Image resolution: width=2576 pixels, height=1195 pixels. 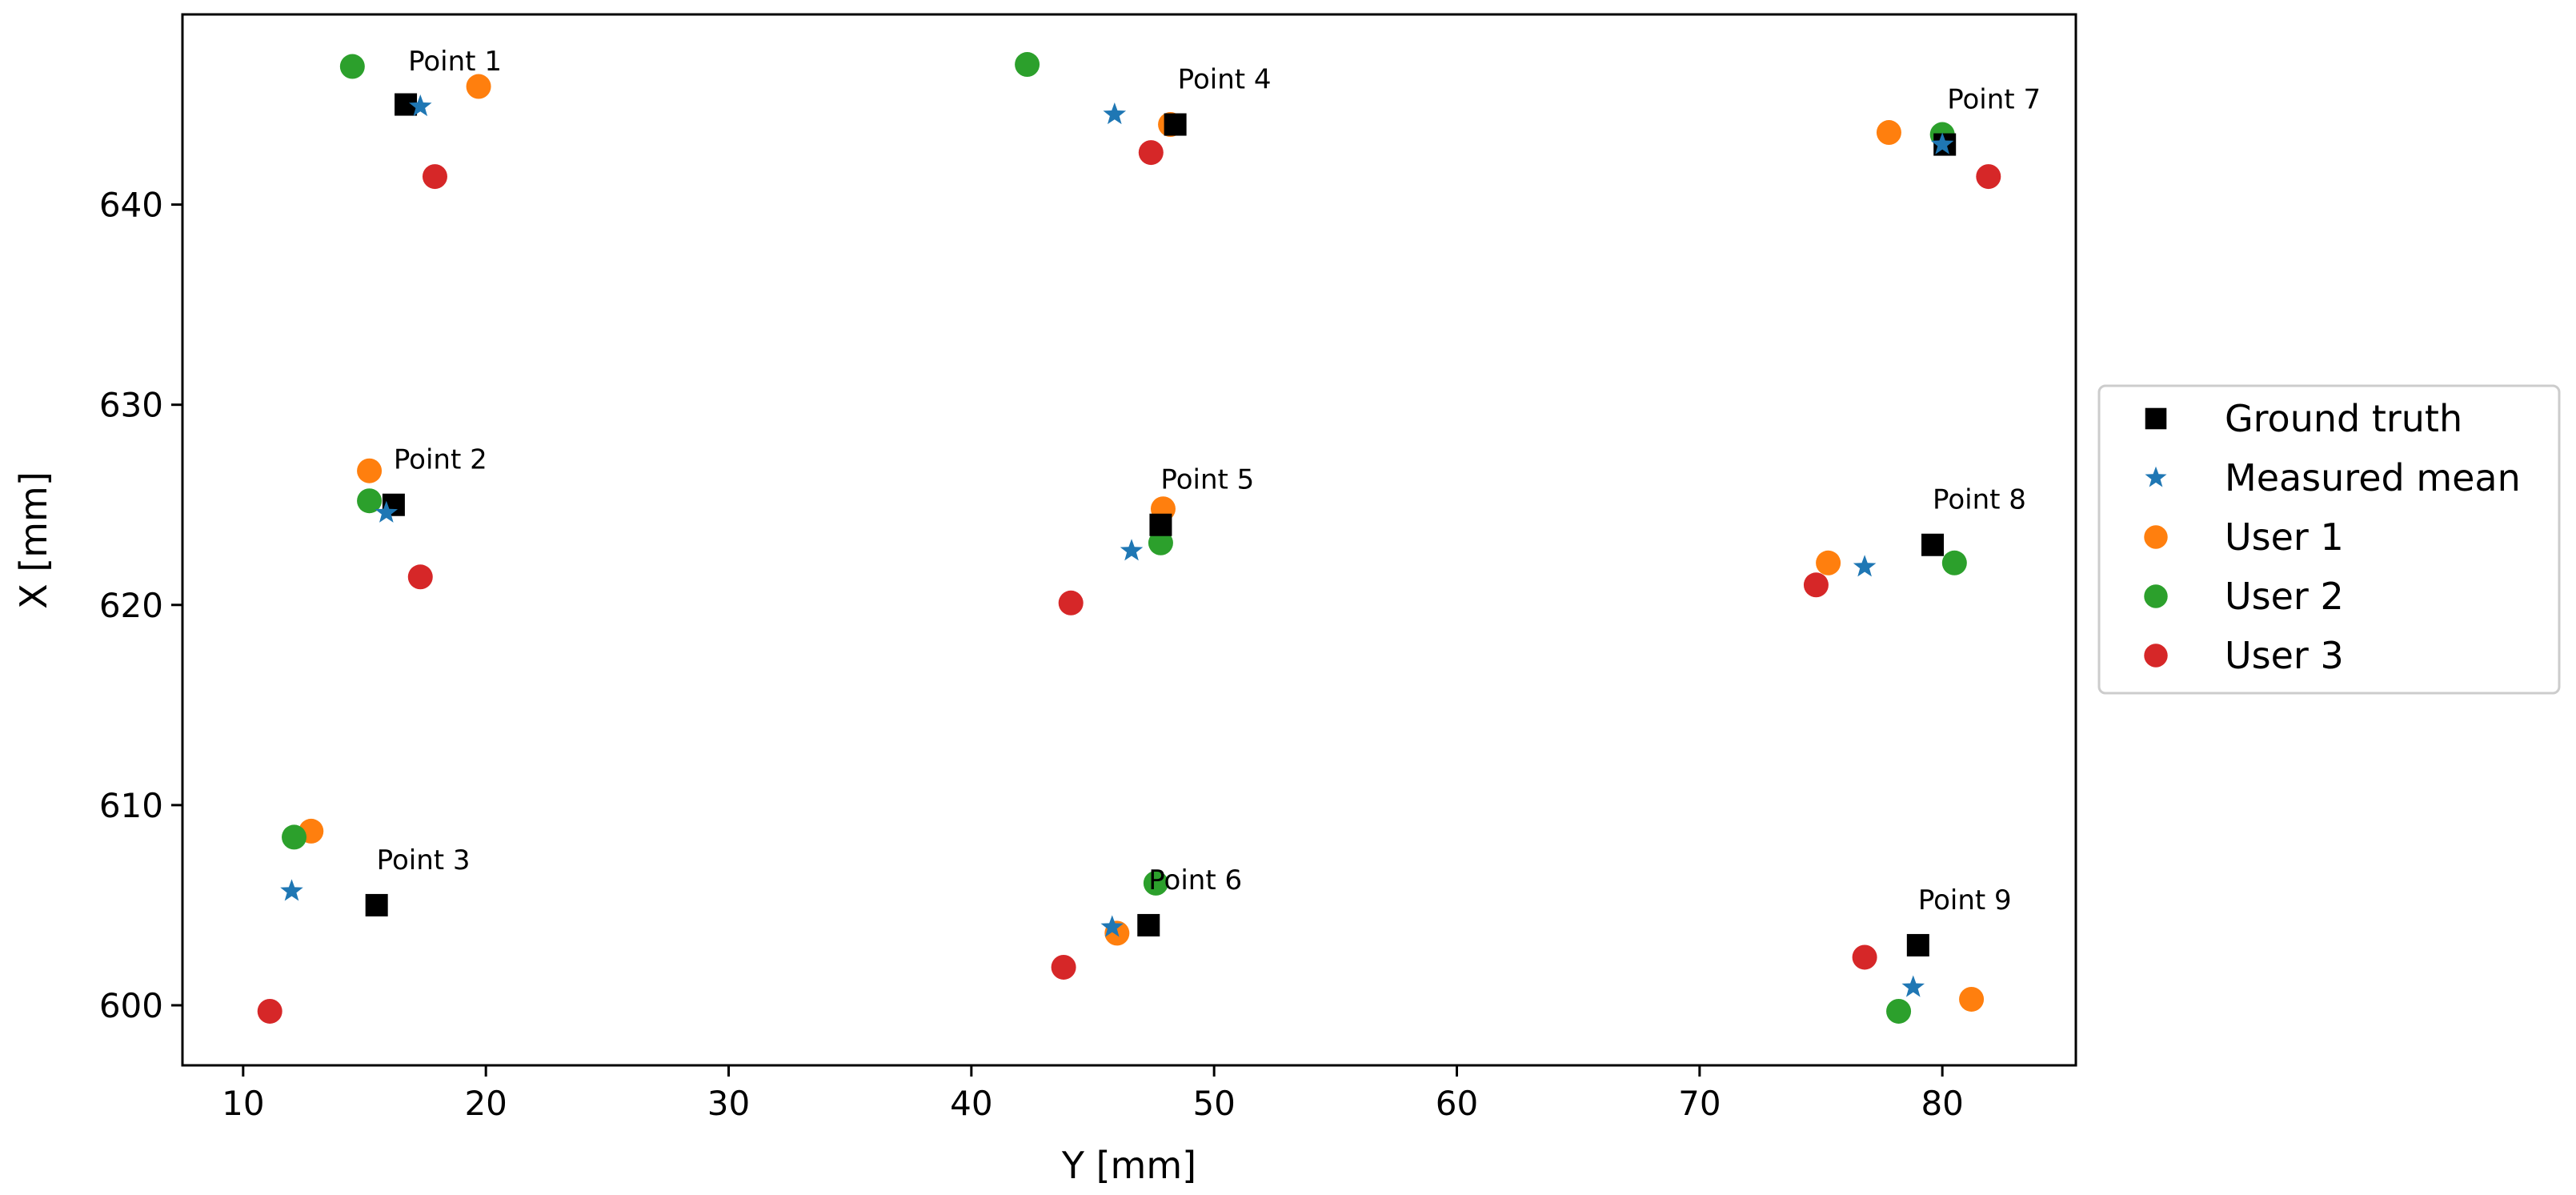 I want to click on x-tick-label: 20, so click(x=485, y=1103).